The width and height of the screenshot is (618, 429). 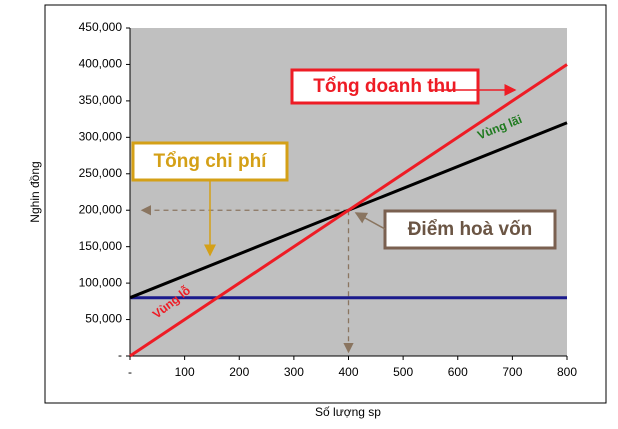 What do you see at coordinates (239, 372) in the screenshot?
I see `x-tick-label: 200` at bounding box center [239, 372].